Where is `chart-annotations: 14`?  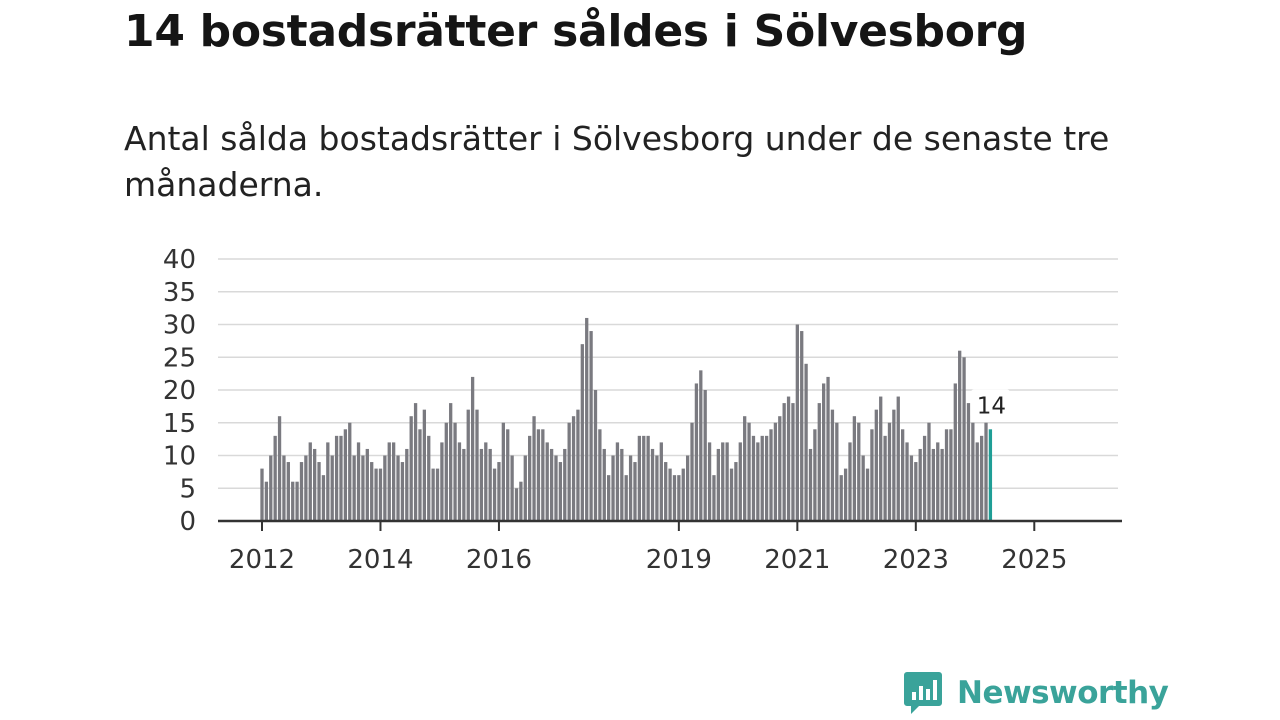 chart-annotations: 14 is located at coordinates (990, 404).